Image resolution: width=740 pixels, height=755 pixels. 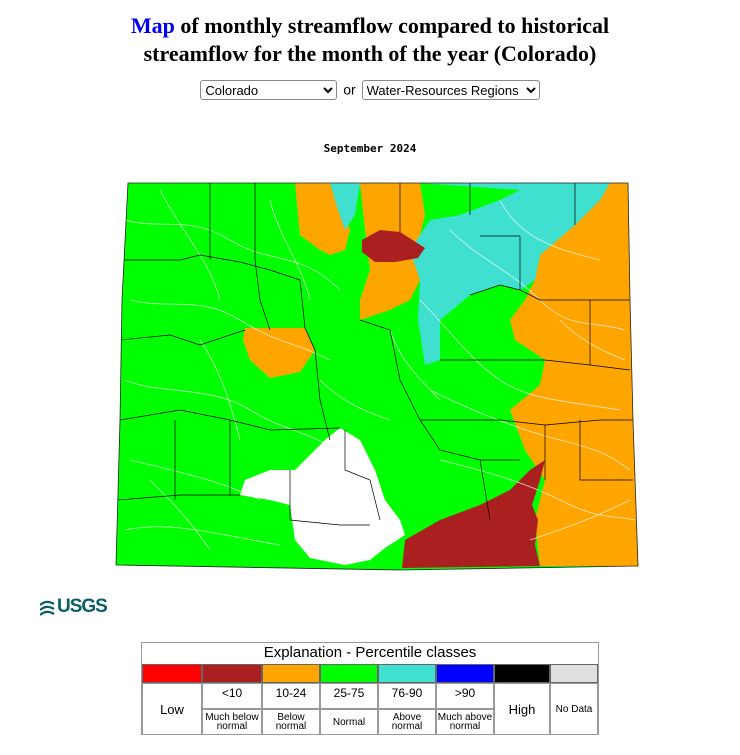 I want to click on above-normal-region-north, so click(x=345, y=206).